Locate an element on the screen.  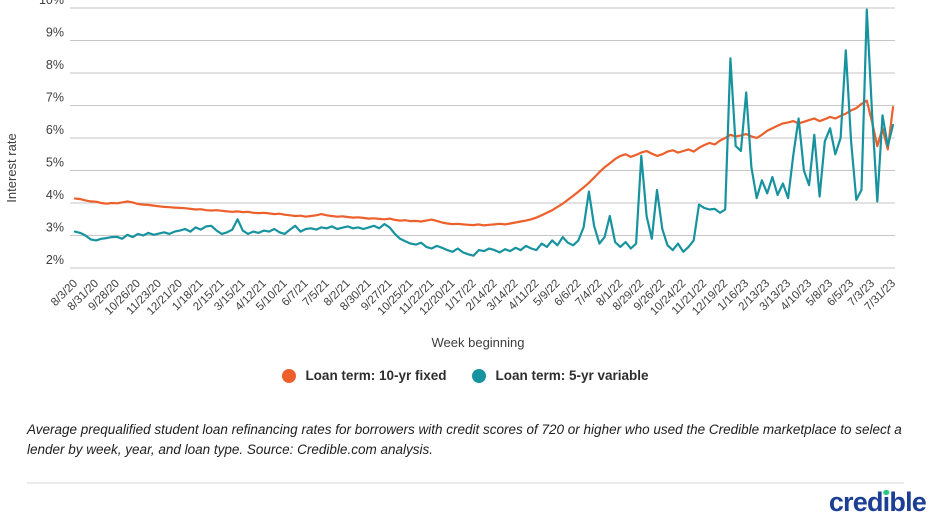
y-tick-label: 4% is located at coordinates (55, 195).